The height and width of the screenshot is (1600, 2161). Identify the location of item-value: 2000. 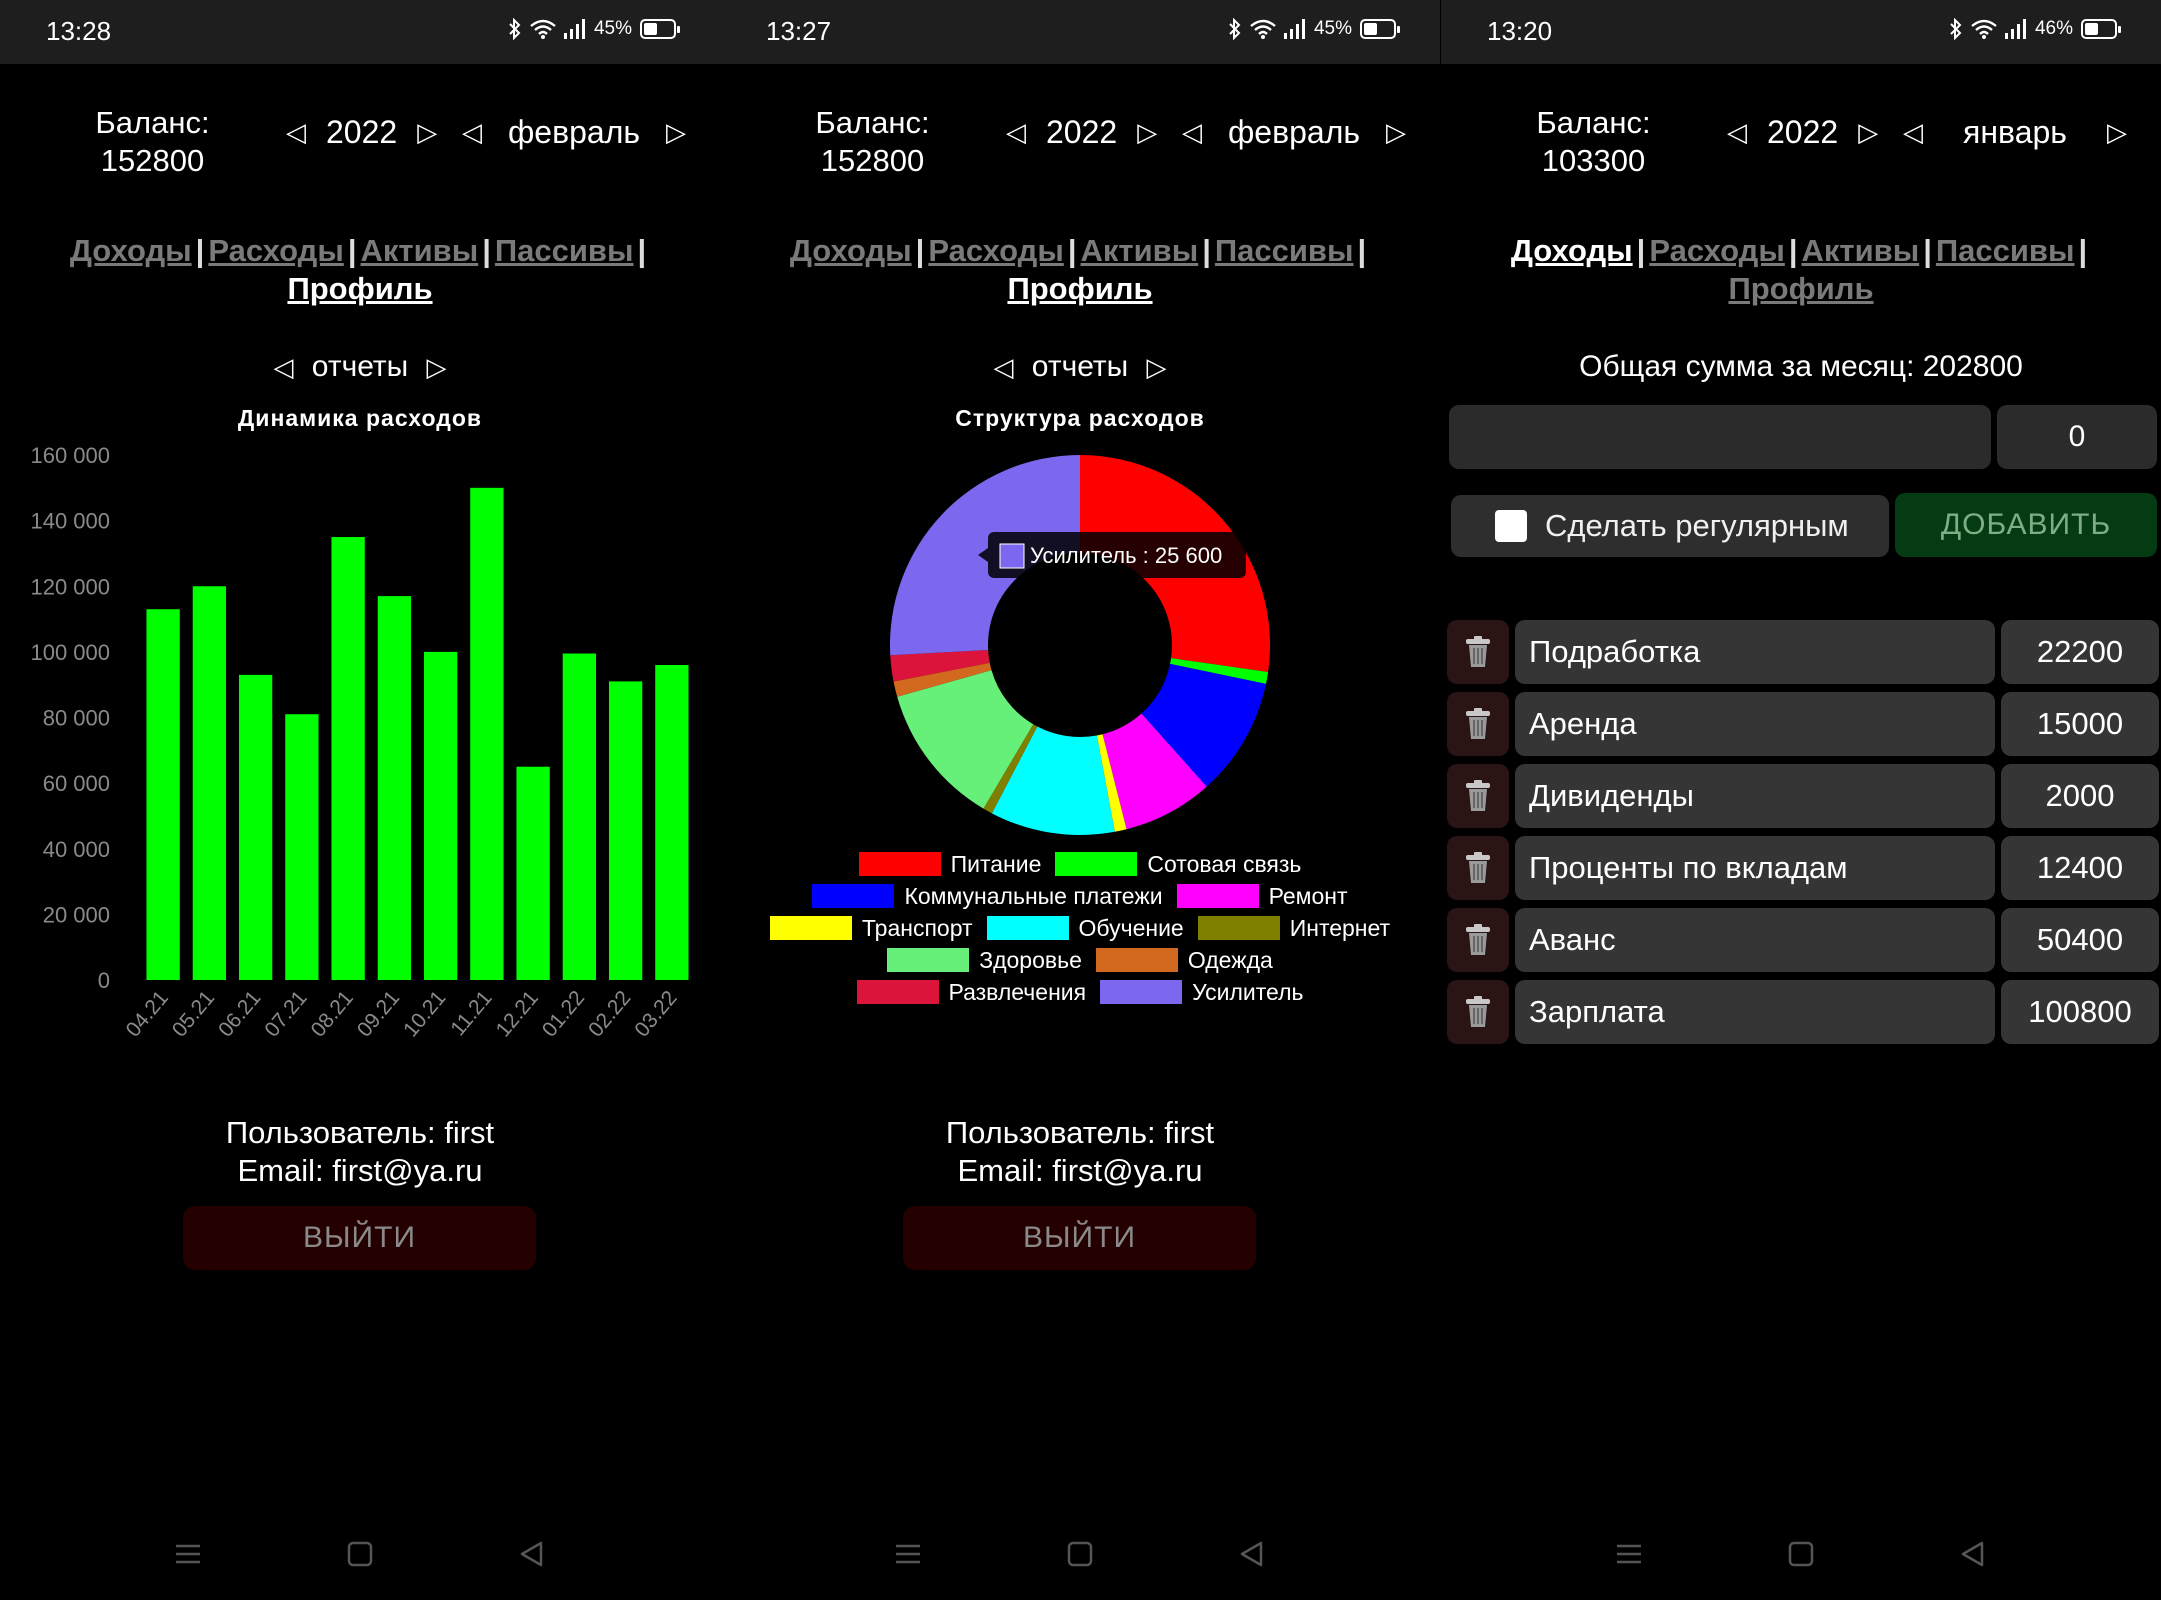
(2080, 796).